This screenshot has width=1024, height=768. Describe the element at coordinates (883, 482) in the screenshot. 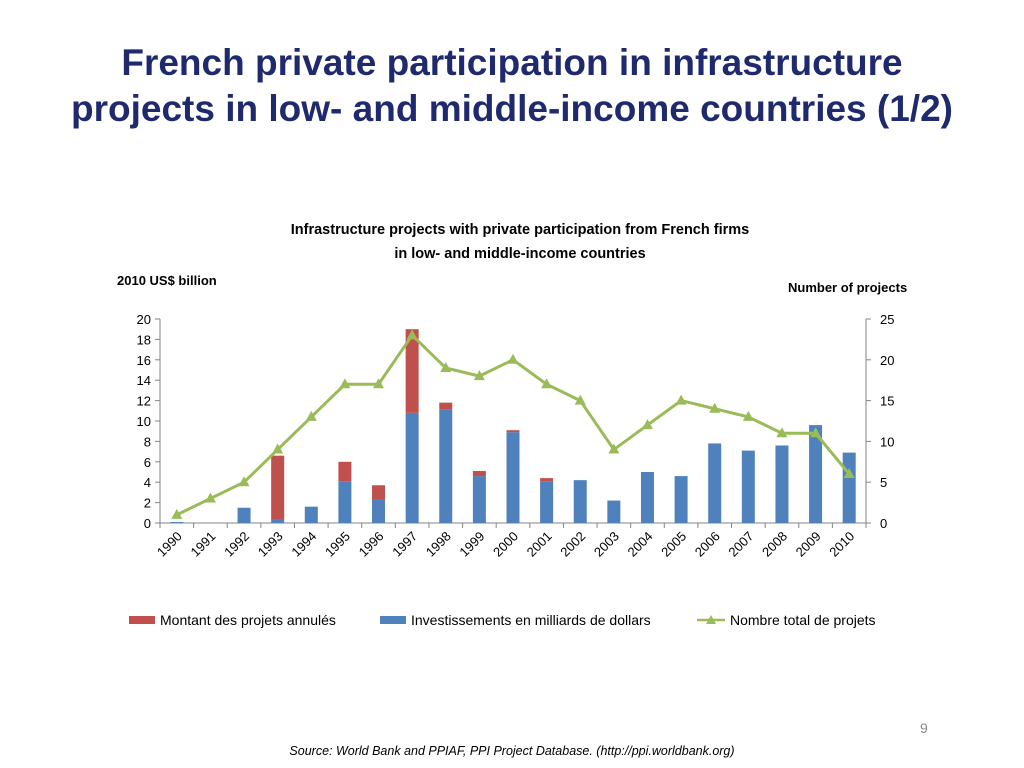

I see `right-tick-label: 5` at that location.